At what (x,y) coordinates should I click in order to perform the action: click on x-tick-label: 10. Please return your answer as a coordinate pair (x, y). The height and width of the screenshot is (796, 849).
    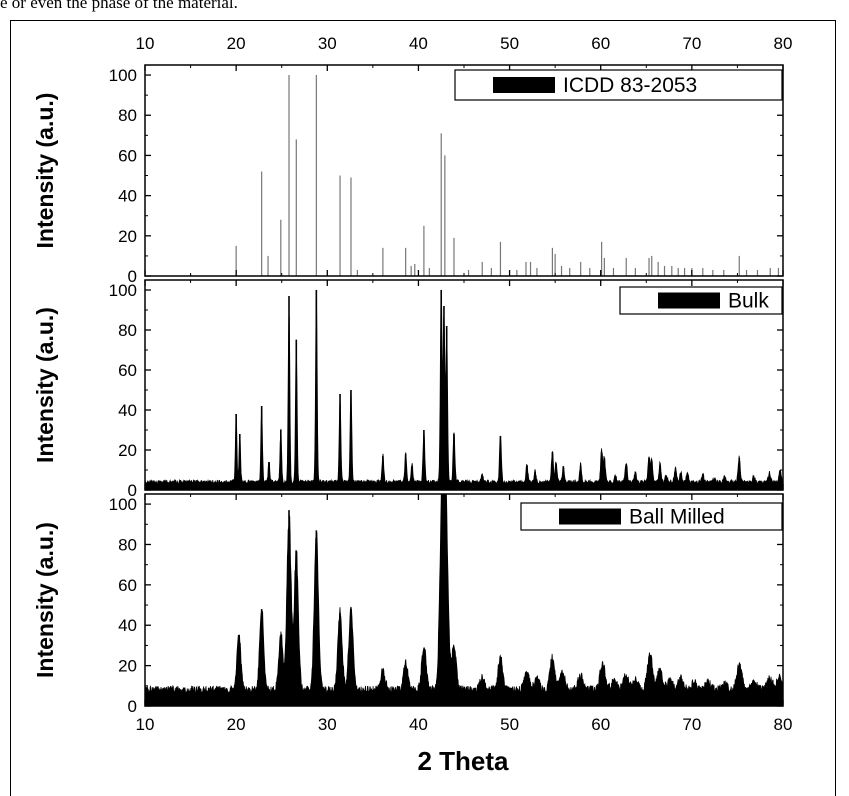
    Looking at the image, I should click on (145, 724).